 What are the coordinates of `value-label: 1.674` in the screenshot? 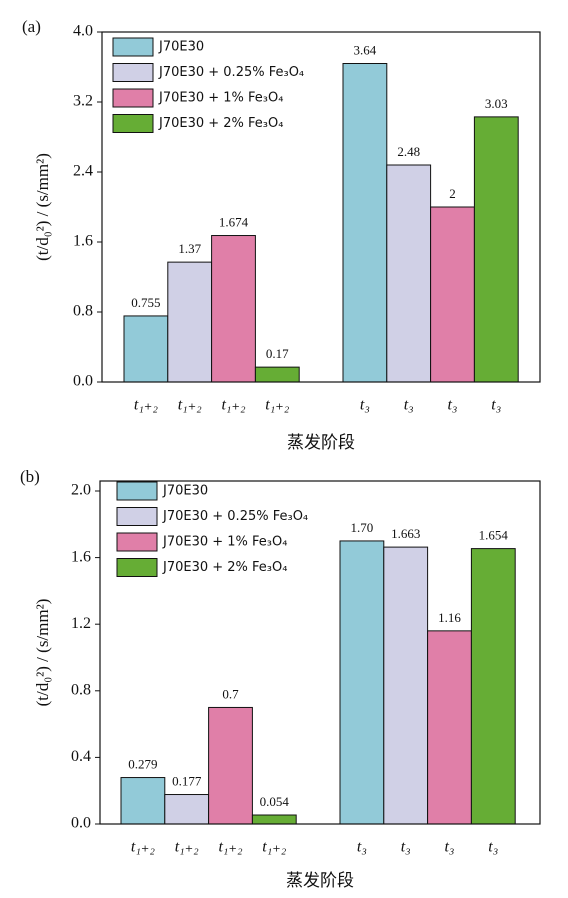 It's located at (234, 222).